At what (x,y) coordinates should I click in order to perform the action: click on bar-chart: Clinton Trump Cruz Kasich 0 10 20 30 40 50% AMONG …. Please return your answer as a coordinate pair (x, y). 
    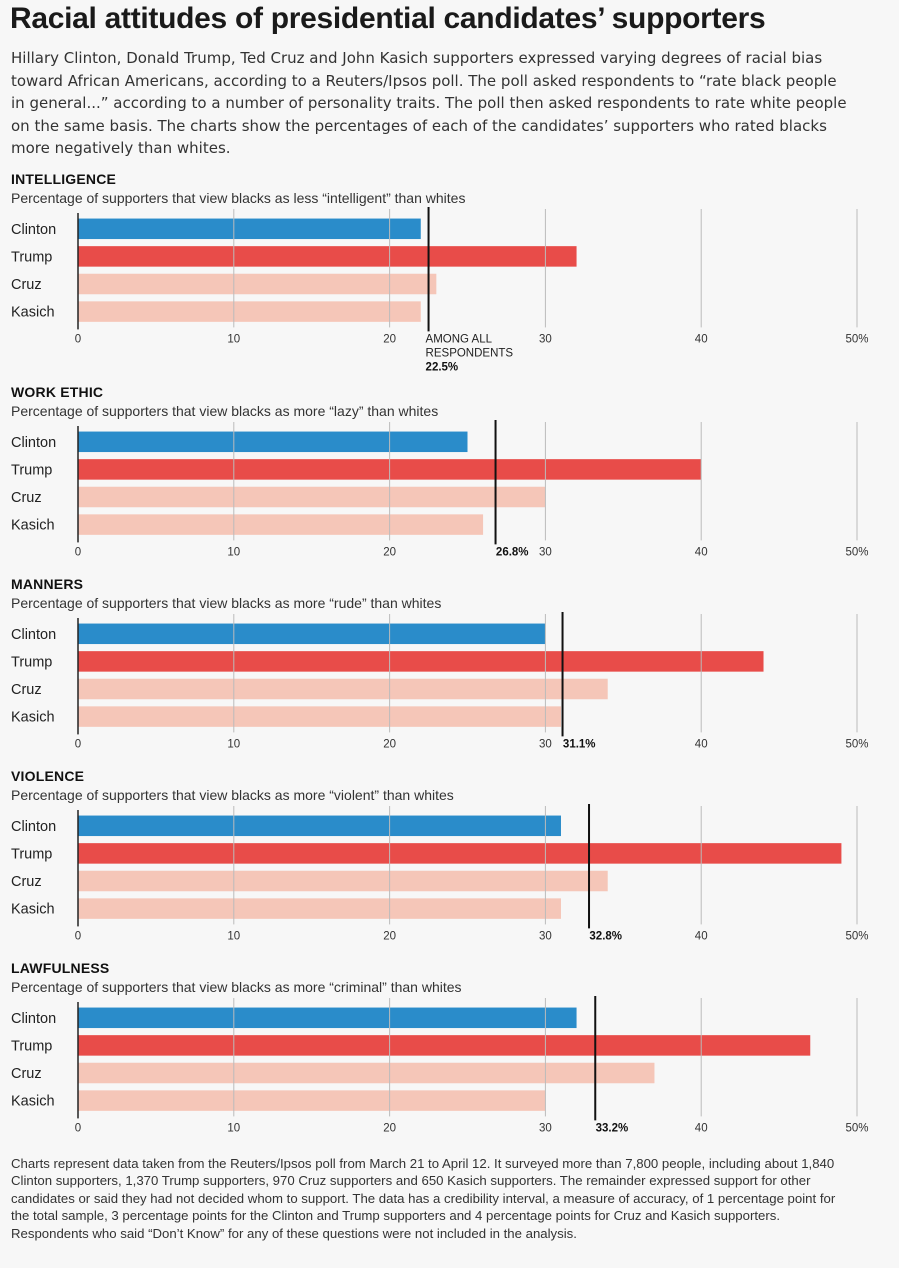
    Looking at the image, I should click on (440, 290).